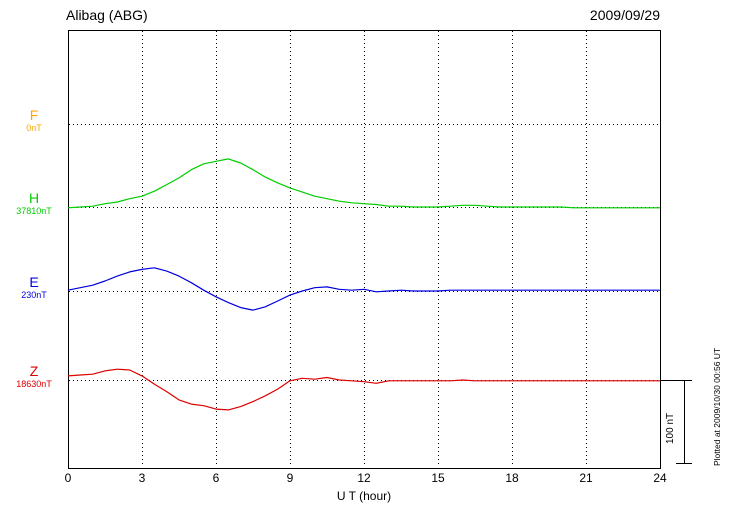  What do you see at coordinates (34, 198) in the screenshot?
I see `series-letter-h: H` at bounding box center [34, 198].